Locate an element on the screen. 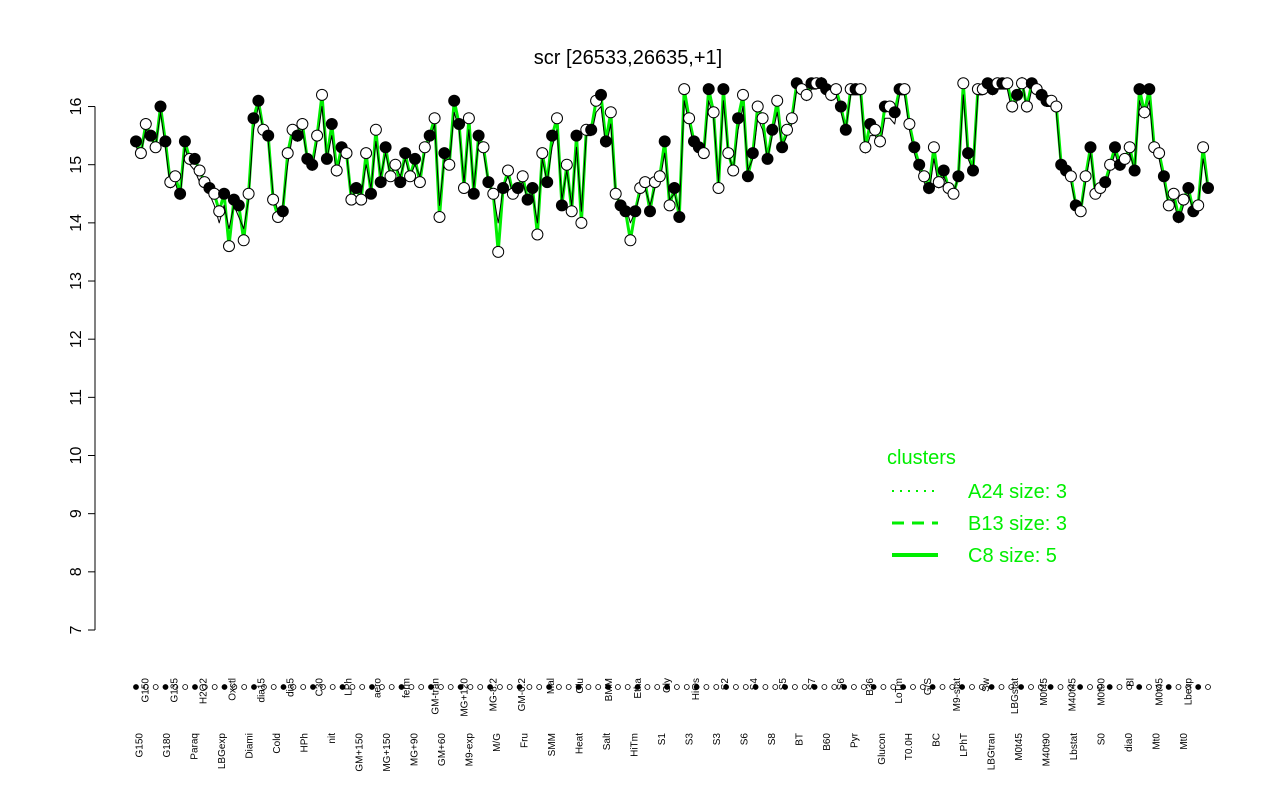  x-label-bottom-7: nit is located at coordinates (332, 738).